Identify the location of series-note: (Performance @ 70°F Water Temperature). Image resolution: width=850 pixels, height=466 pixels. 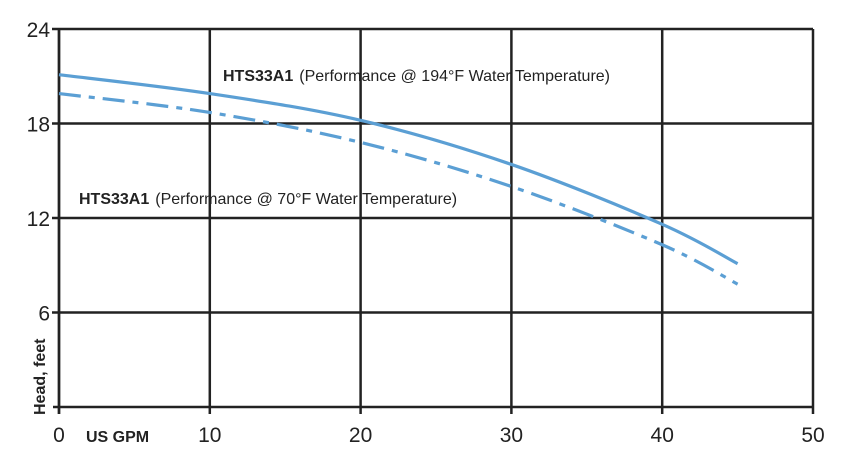
(306, 199).